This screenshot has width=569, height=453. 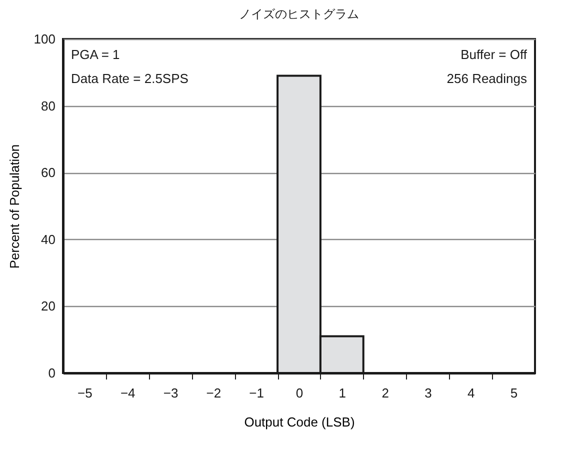 What do you see at coordinates (52, 373) in the screenshot?
I see `y-tick-label: 0` at bounding box center [52, 373].